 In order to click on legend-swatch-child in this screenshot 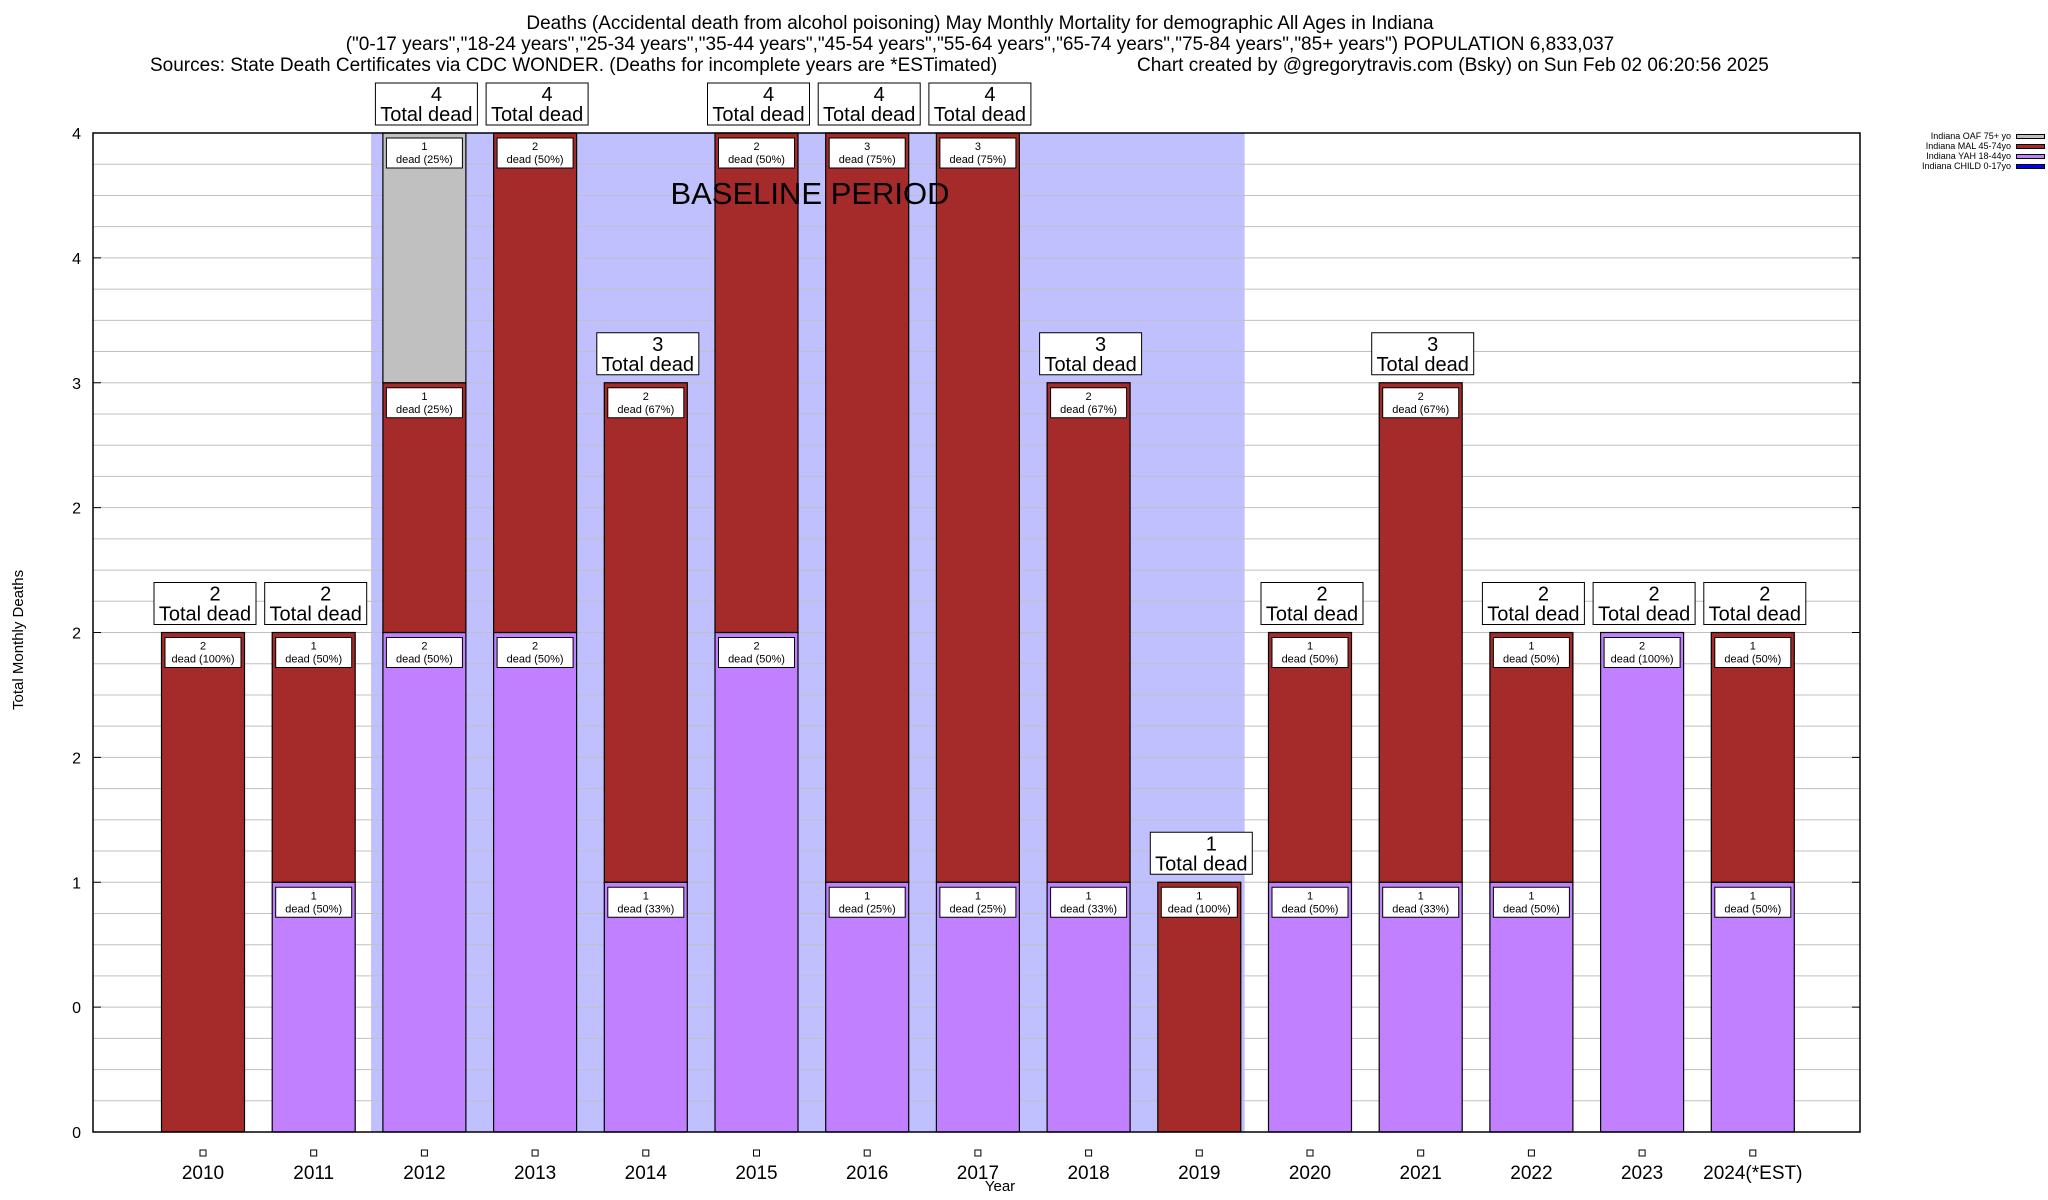, I will do `click(2030, 166)`.